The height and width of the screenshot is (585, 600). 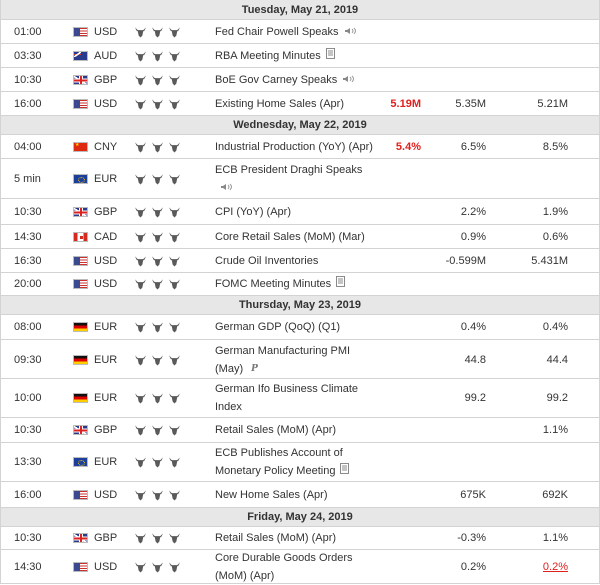 What do you see at coordinates (289, 169) in the screenshot?
I see `event-name-text: ECB President Draghi Speaks` at bounding box center [289, 169].